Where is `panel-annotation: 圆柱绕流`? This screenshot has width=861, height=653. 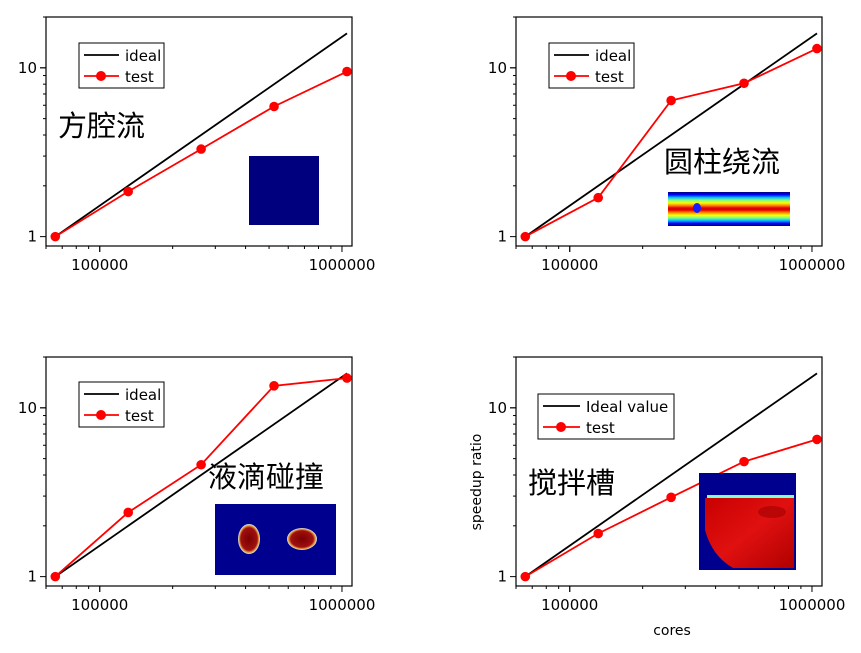 panel-annotation: 圆柱绕流 is located at coordinates (722, 162).